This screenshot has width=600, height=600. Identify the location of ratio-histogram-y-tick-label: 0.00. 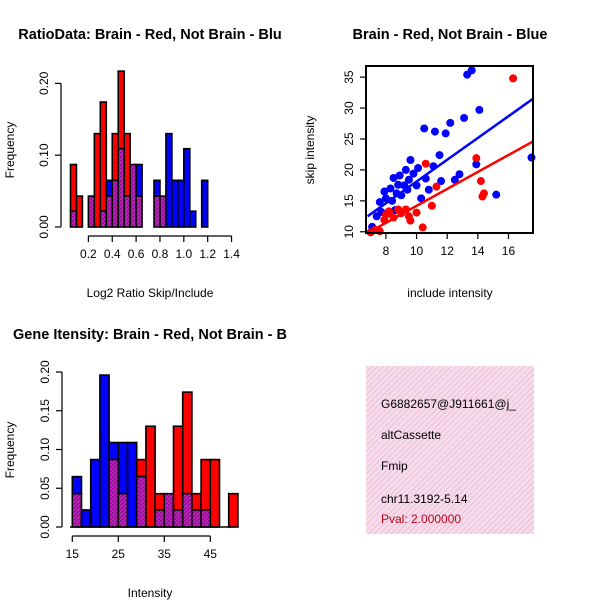
(44, 227).